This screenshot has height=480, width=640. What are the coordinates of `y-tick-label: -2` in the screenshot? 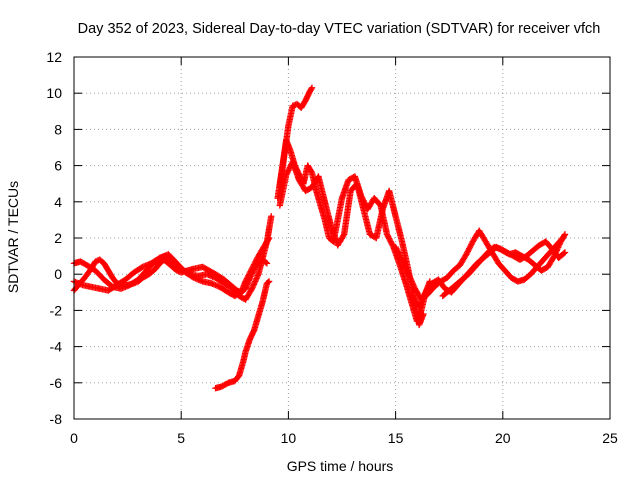 It's located at (56, 310).